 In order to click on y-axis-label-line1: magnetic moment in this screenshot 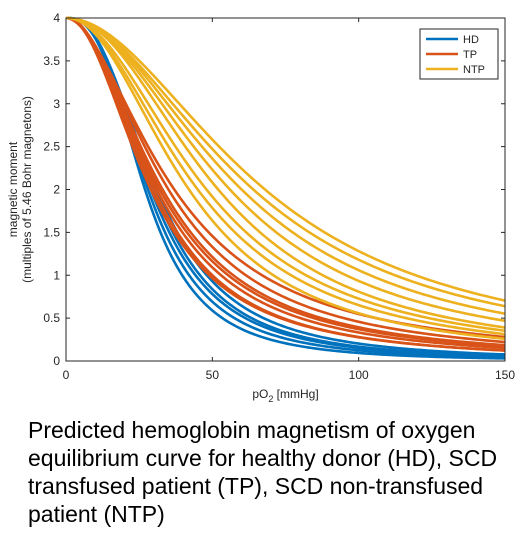, I will do `click(13, 189)`.